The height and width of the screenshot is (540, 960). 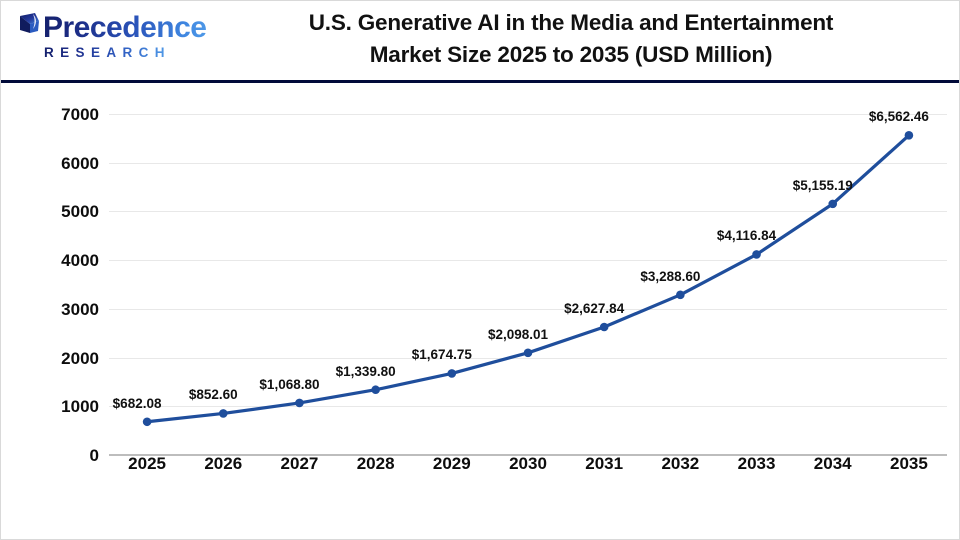 I want to click on data-point-label: $3,288.60, so click(x=670, y=276).